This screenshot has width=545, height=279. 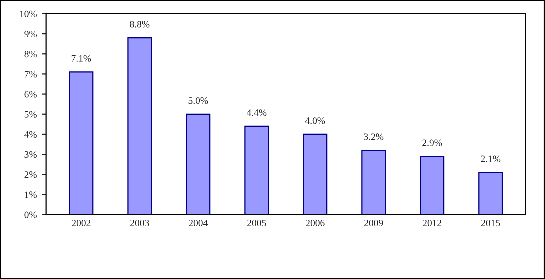 What do you see at coordinates (432, 223) in the screenshot?
I see `x-tick-label: 2012` at bounding box center [432, 223].